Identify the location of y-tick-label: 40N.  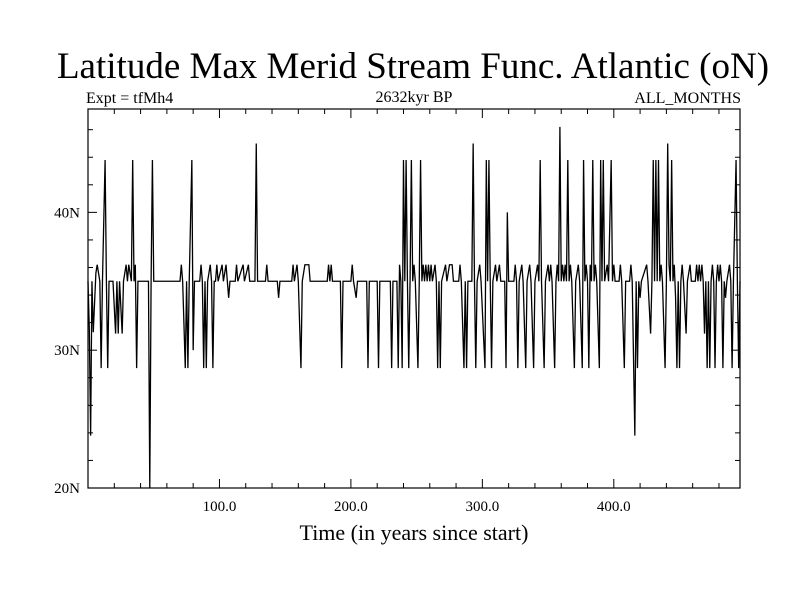
(67, 213).